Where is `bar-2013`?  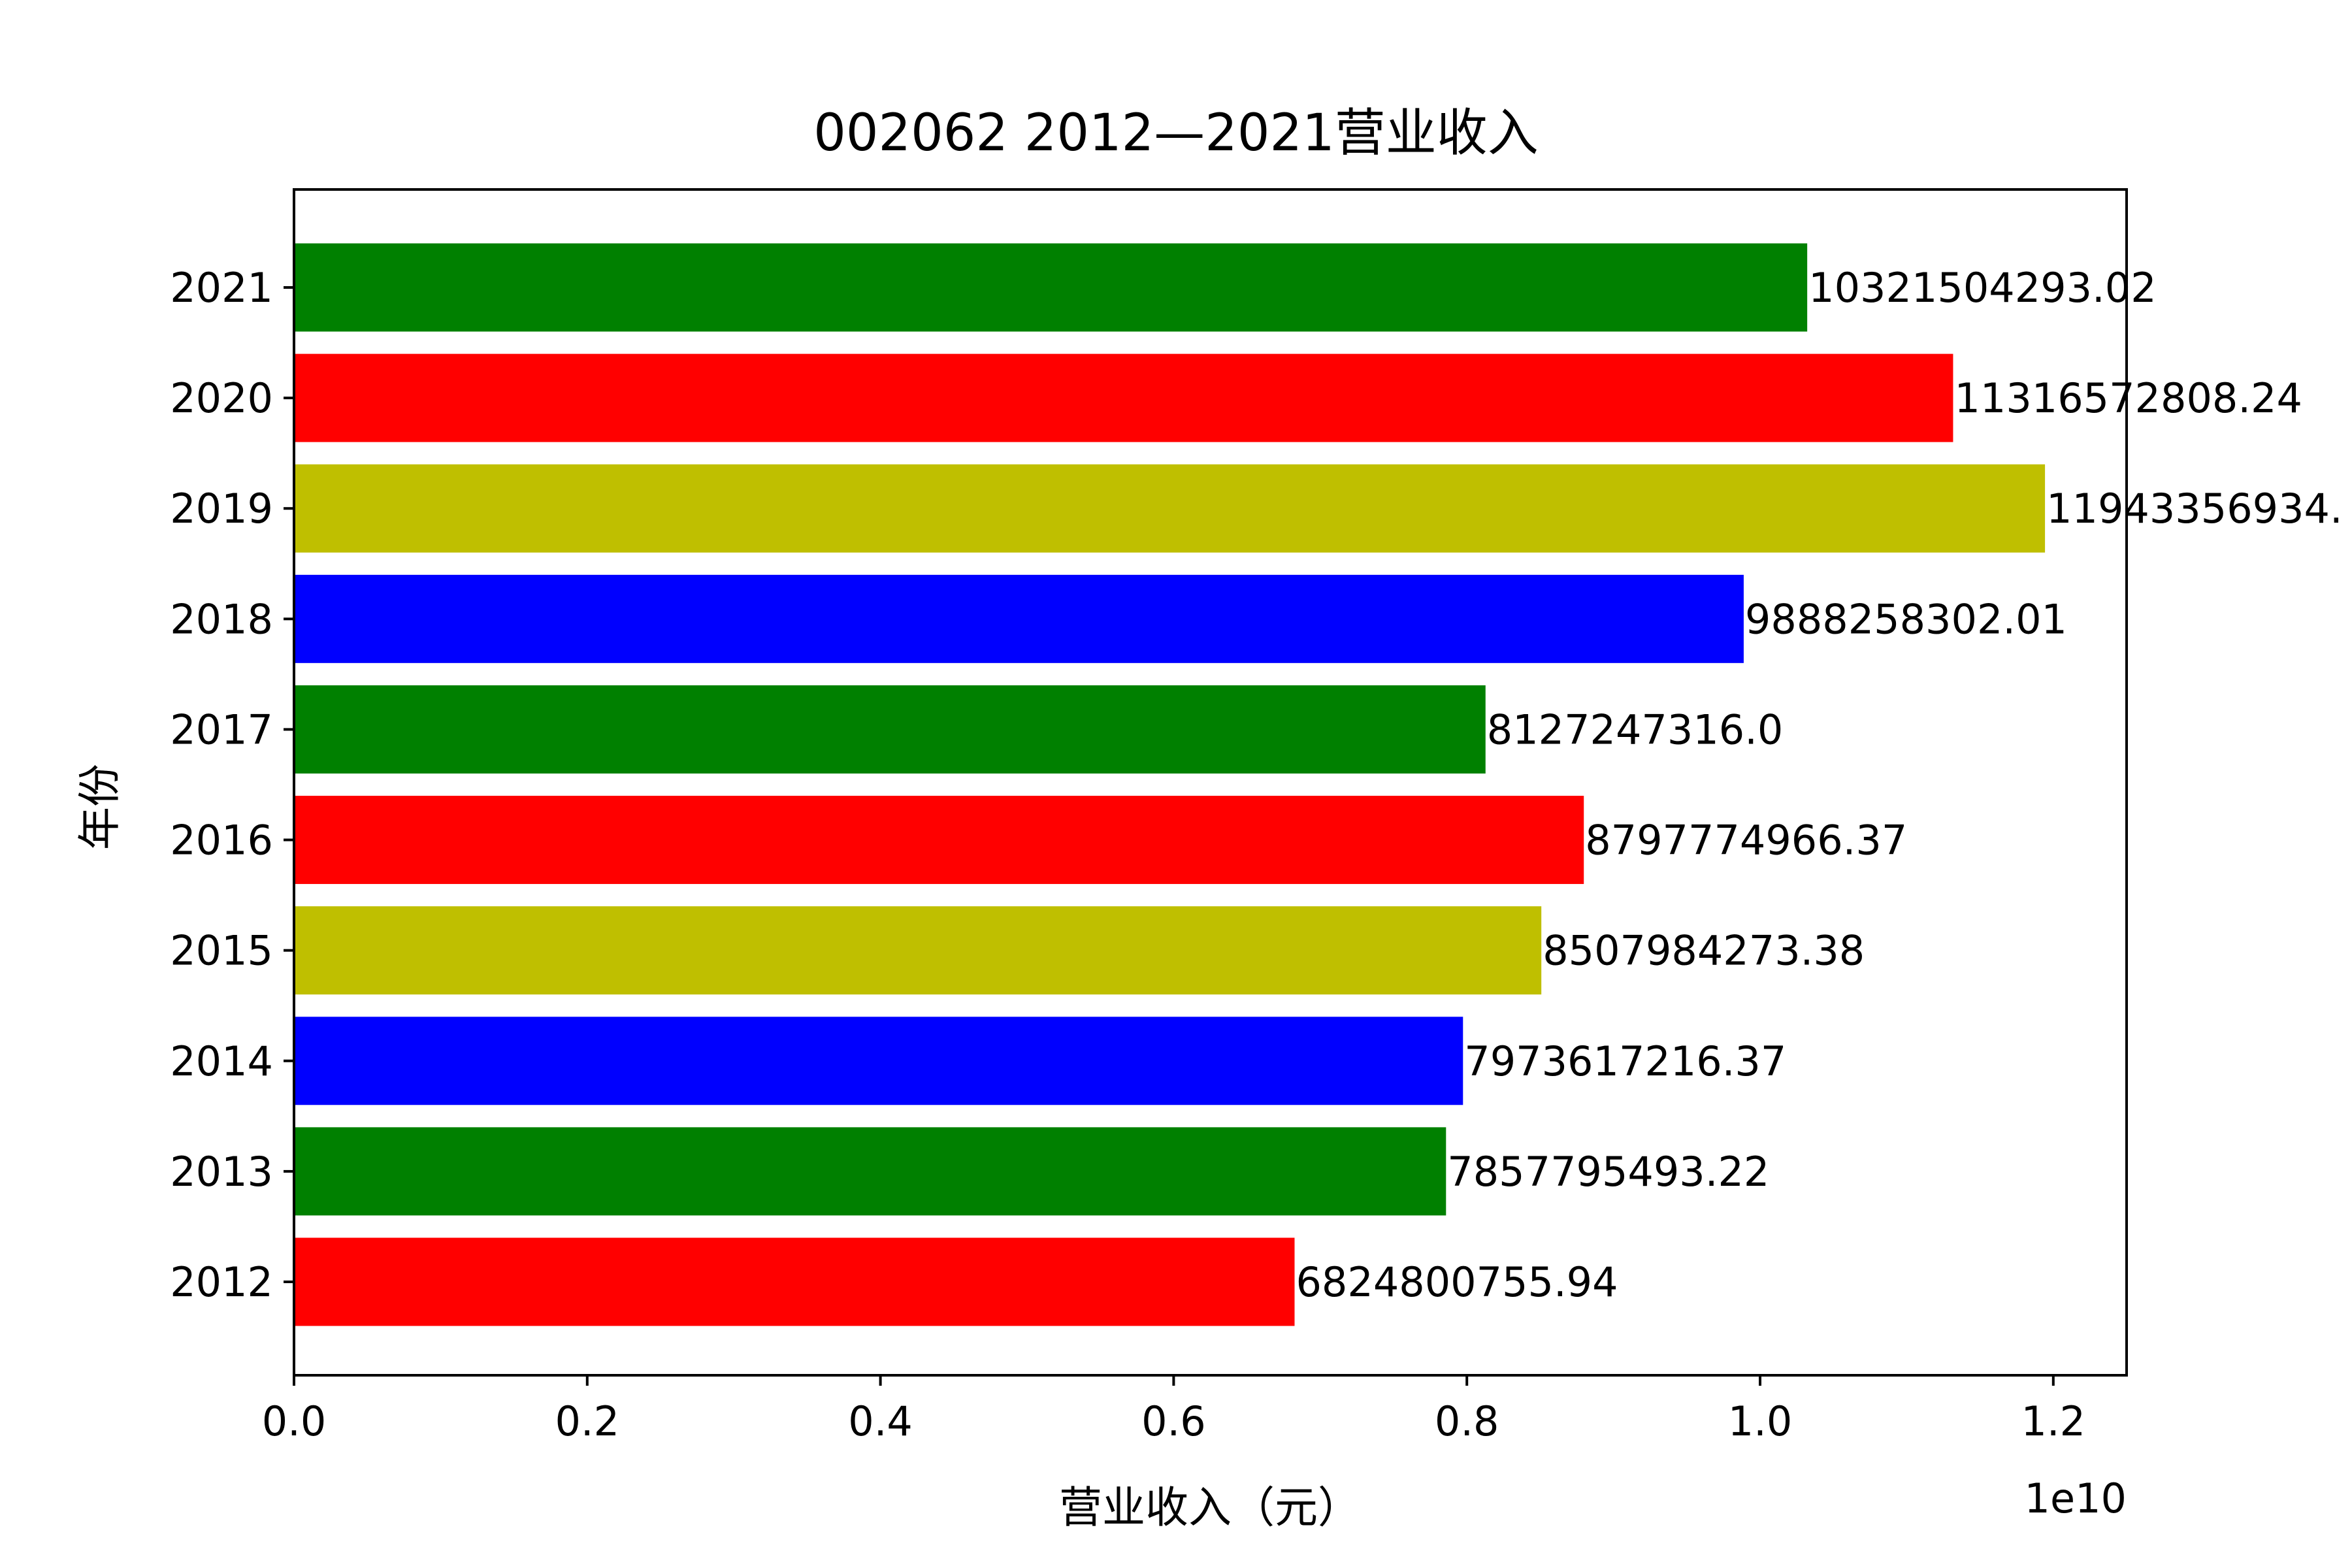
bar-2013 is located at coordinates (870, 1171).